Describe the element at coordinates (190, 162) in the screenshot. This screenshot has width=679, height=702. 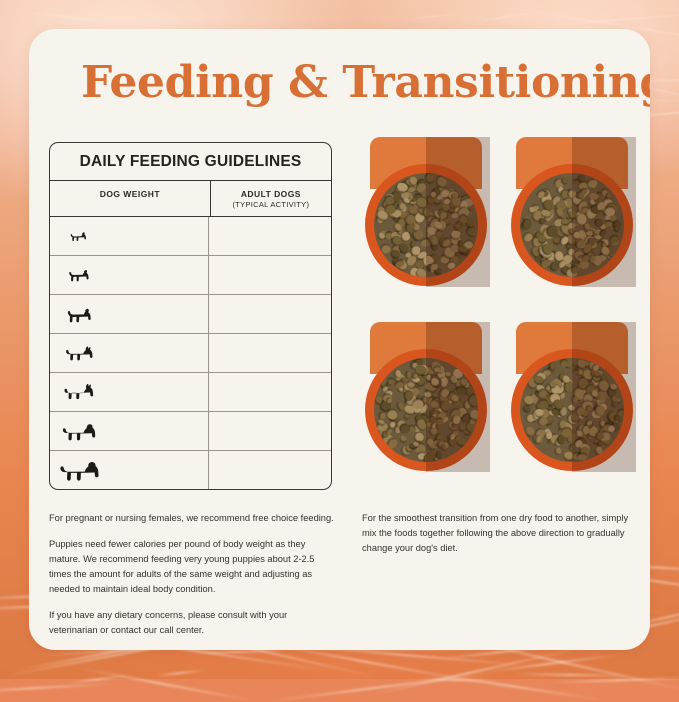
I see `table-title: DAILY FEEDING GUIDELINES` at that location.